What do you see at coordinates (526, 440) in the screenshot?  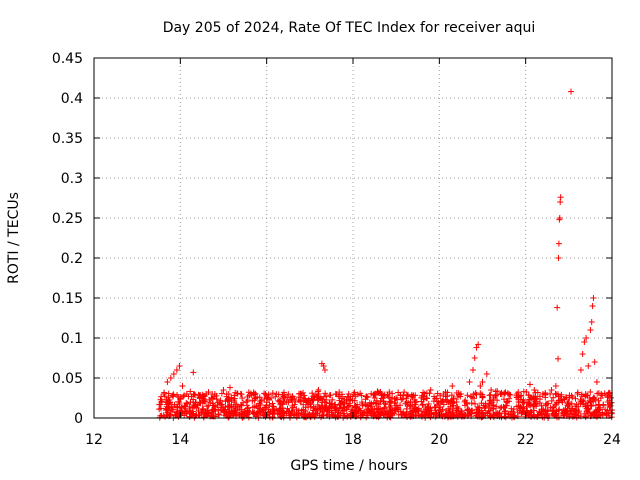 I see `x-tick-label: 22` at bounding box center [526, 440].